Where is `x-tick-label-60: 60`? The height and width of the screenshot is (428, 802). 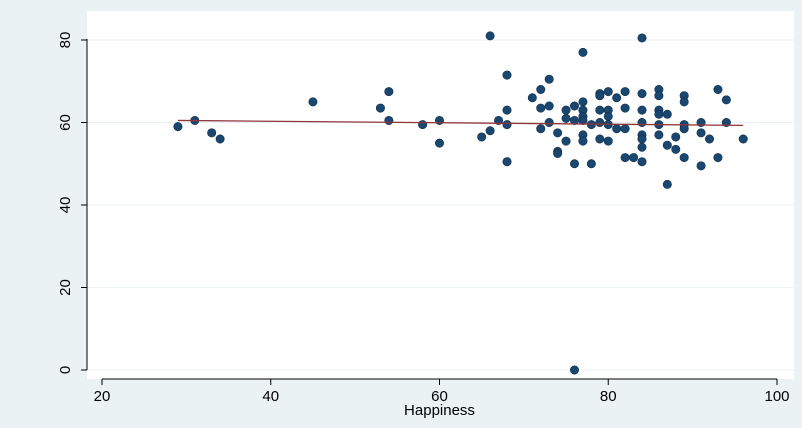 x-tick-label-60: 60 is located at coordinates (439, 396).